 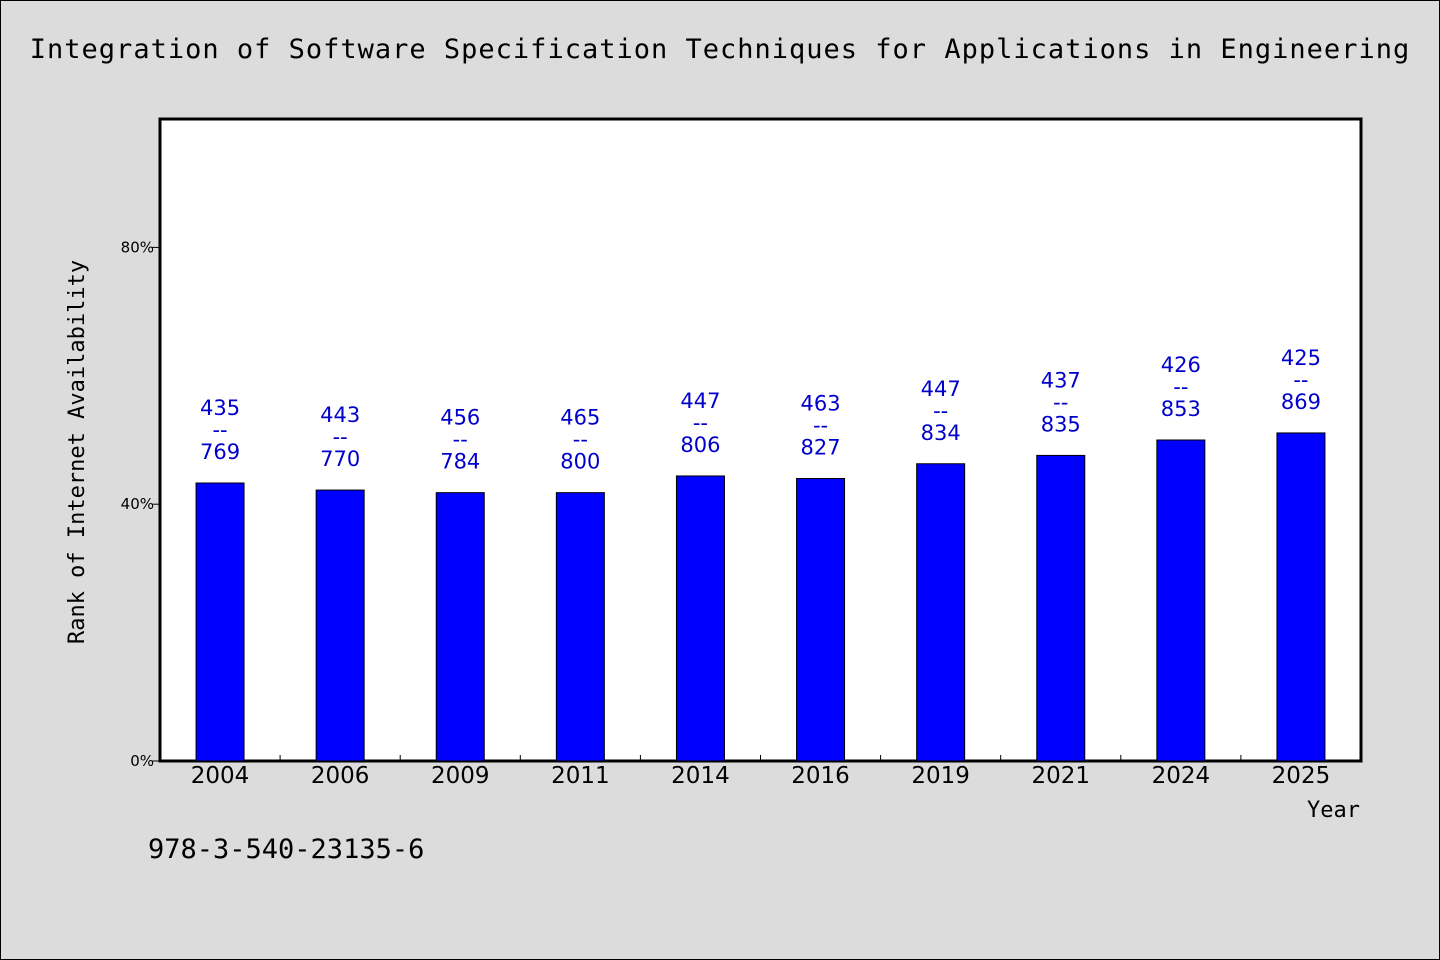 I want to click on x-tick-label: 2016, so click(x=820, y=776).